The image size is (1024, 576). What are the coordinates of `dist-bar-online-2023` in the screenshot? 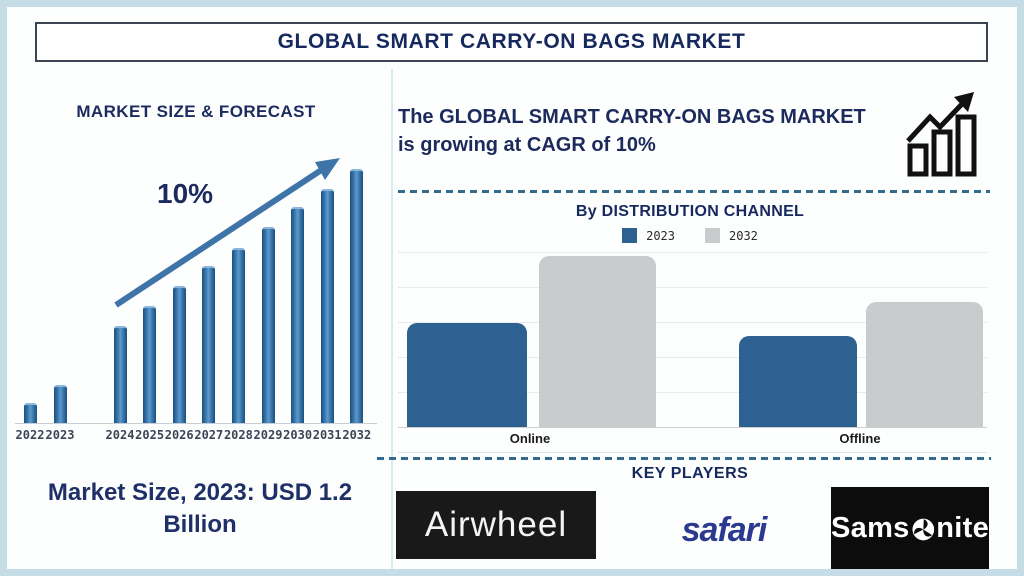 It's located at (467, 375).